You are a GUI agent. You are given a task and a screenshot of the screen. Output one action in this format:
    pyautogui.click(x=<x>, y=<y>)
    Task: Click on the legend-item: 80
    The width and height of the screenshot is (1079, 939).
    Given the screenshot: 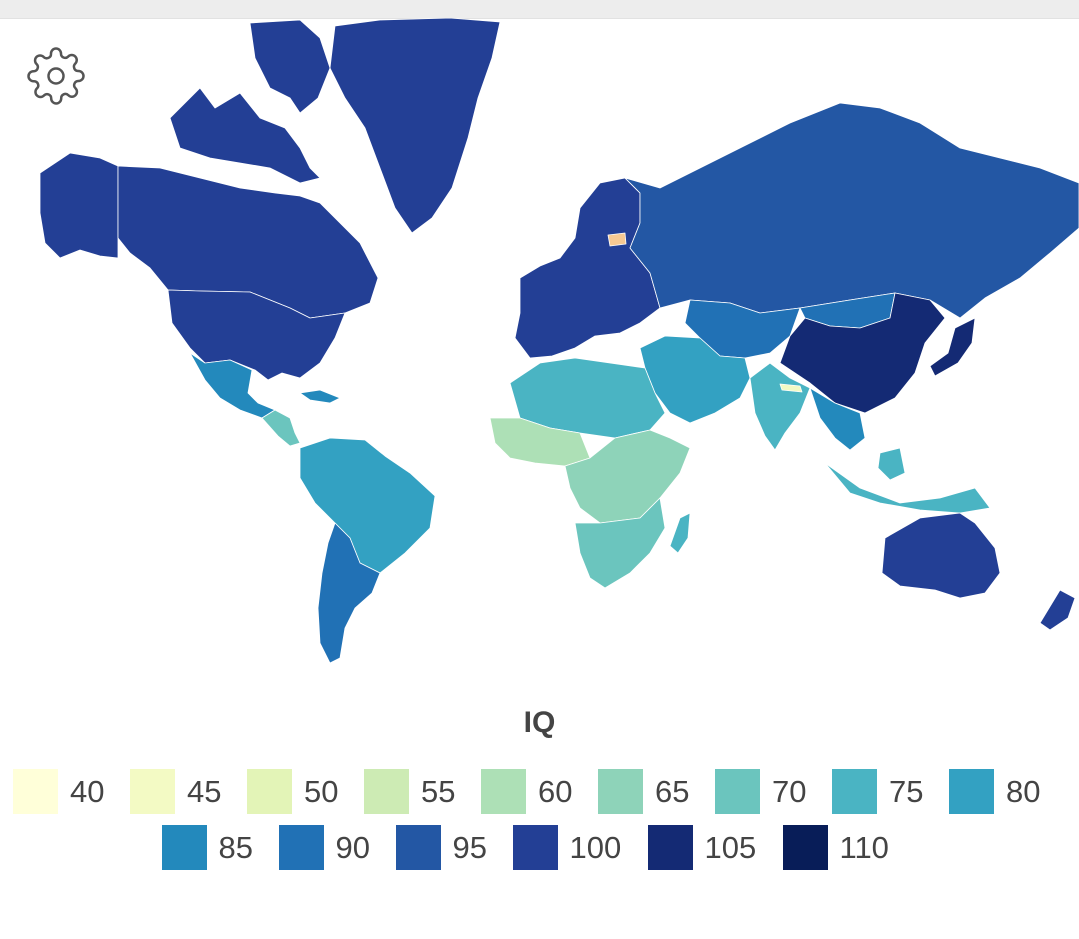 What is the action you would take?
    pyautogui.click(x=1007, y=791)
    